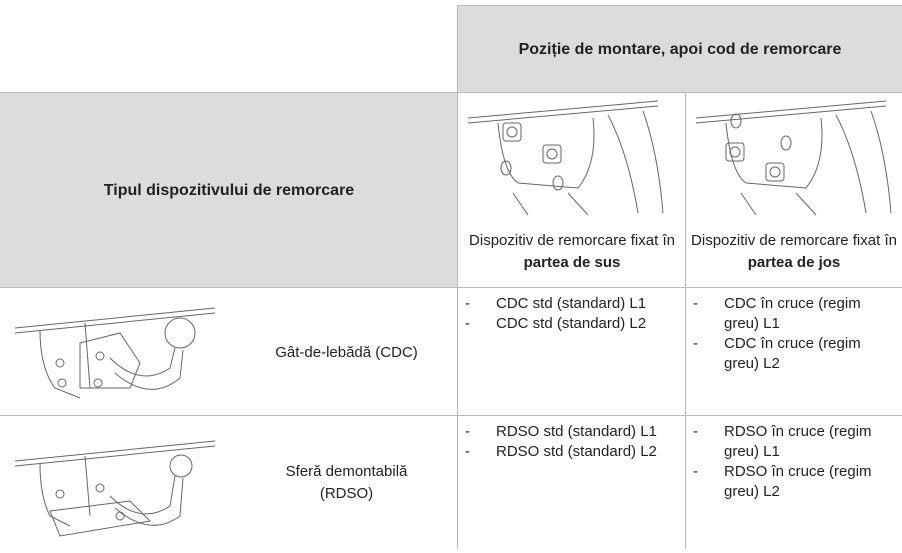  I want to click on gooseneck-illustration, so click(115, 353).